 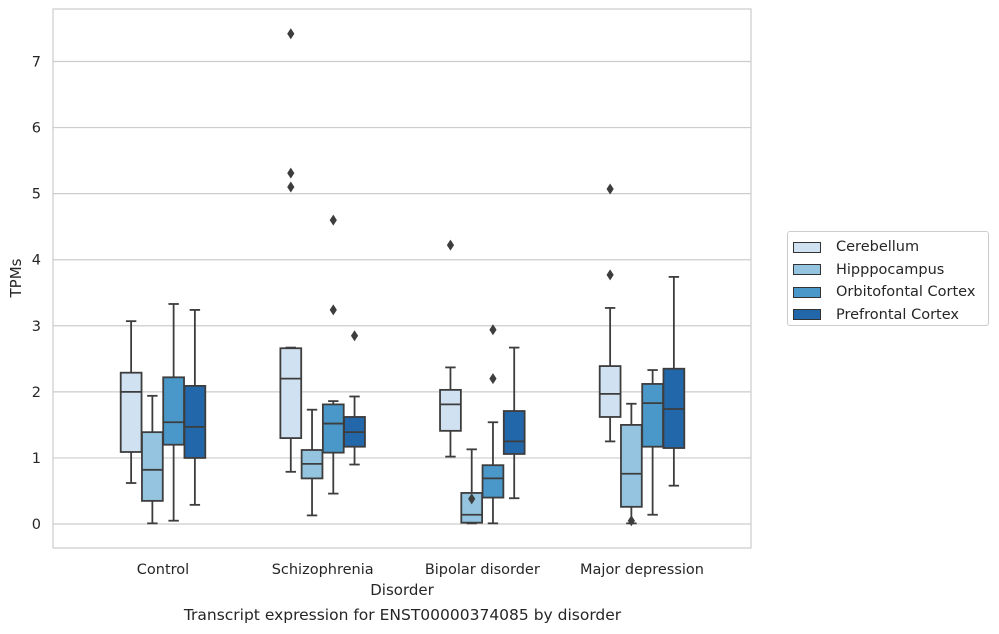 What do you see at coordinates (897, 314) in the screenshot?
I see `legend-label-prefrontal: Prefrontal Cortex` at bounding box center [897, 314].